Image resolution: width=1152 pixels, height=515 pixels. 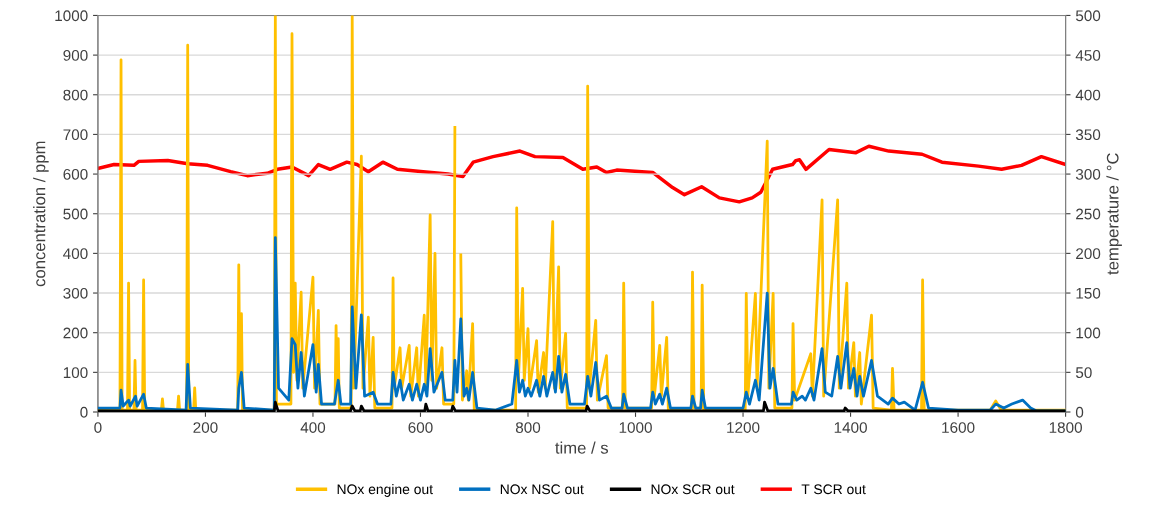 I want to click on y-tick-label: 100, so click(x=75, y=373).